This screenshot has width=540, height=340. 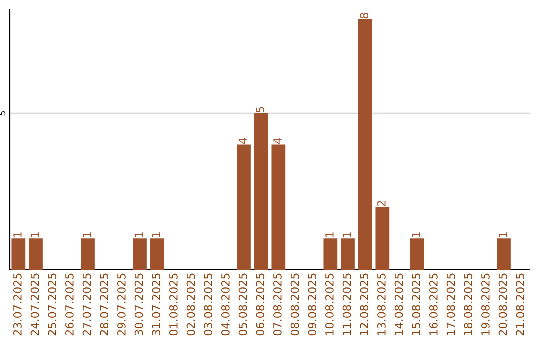 I want to click on x-tick-label: 23.07.2025, so click(x=17, y=305).